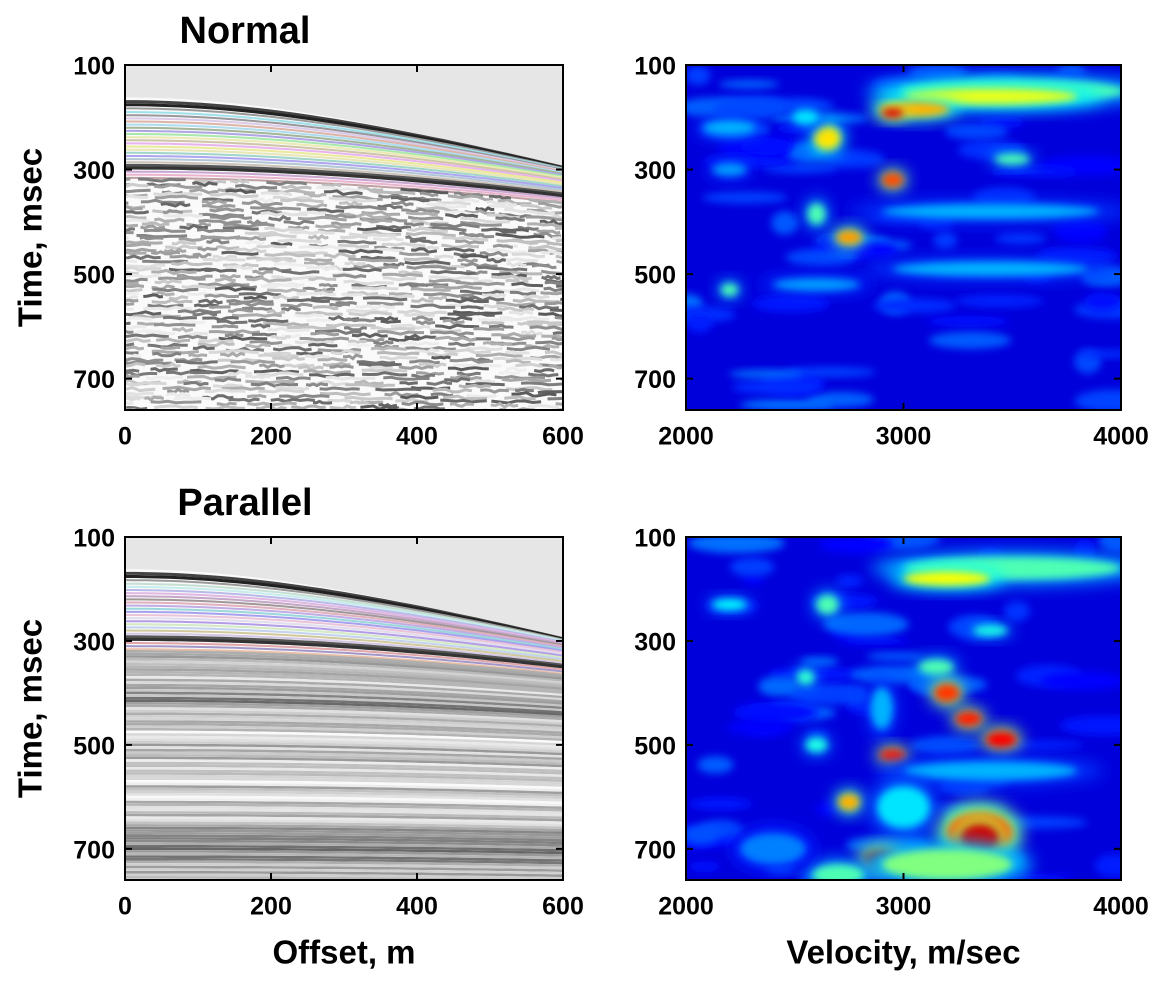 This screenshot has width=1167, height=982. Describe the element at coordinates (245, 31) in the screenshot. I see `panel-title: Normal` at that location.